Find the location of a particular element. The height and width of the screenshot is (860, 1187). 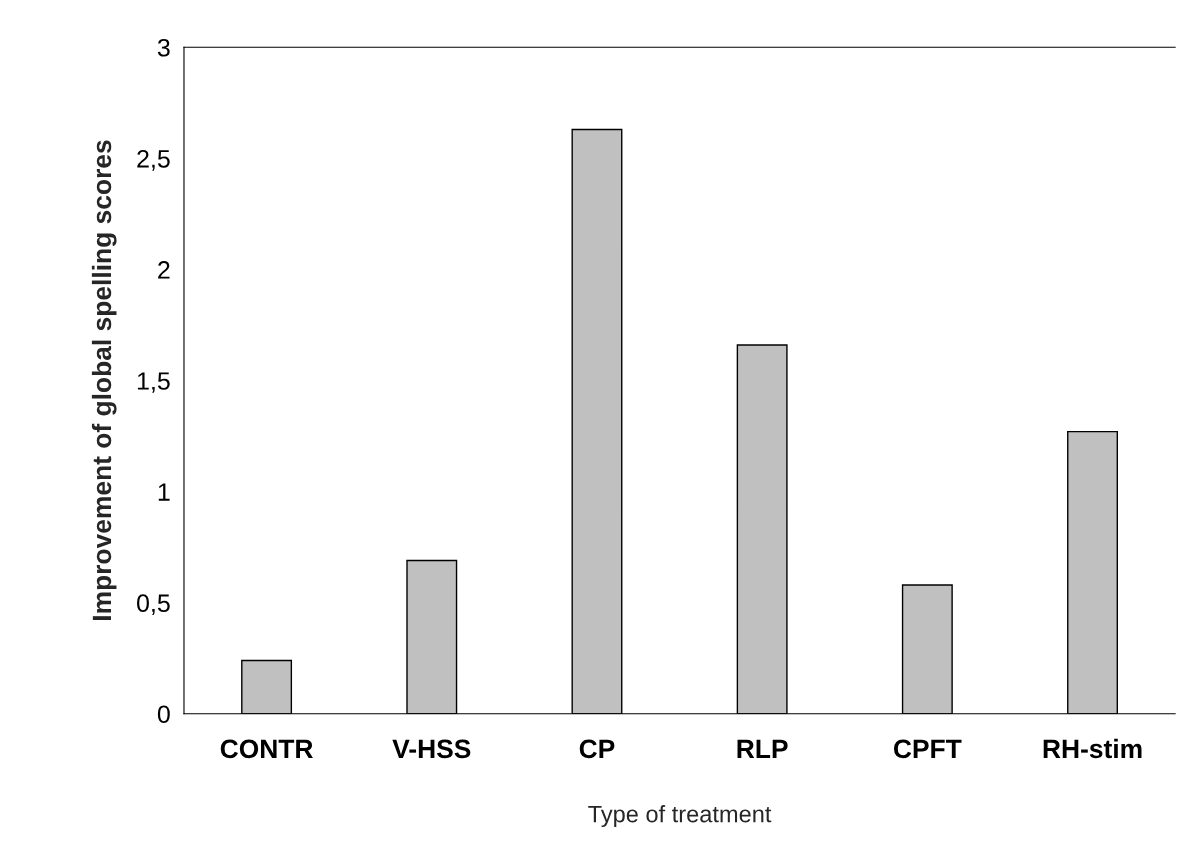

y-tick-label: 3 is located at coordinates (163, 47).